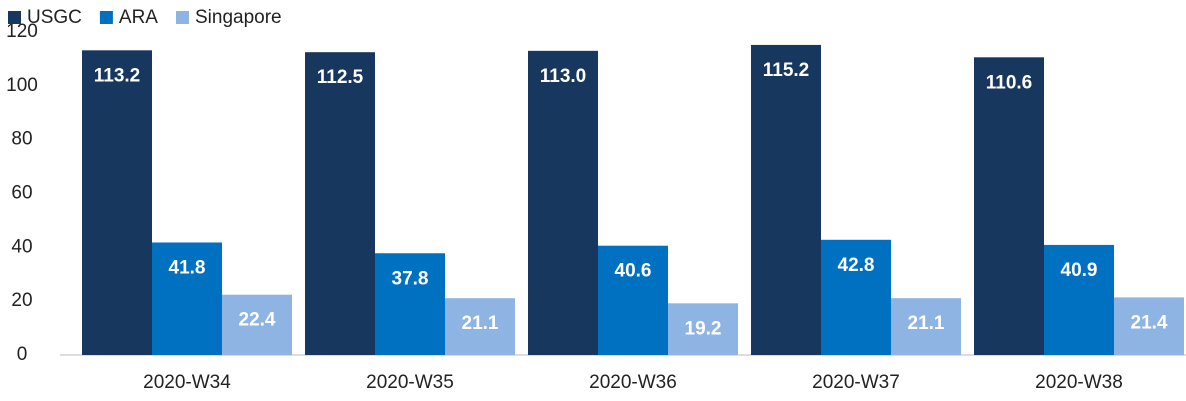 This screenshot has width=1186, height=401. I want to click on y-tick-label: 100, so click(22, 85).